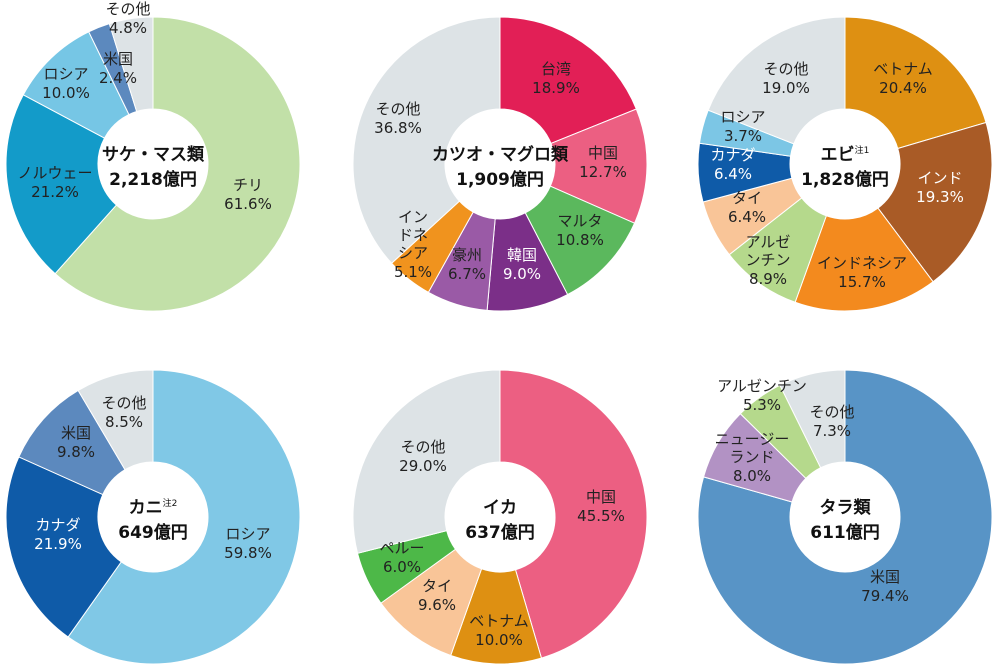 The height and width of the screenshot is (671, 1000). I want to click on slice-label-5-2: ベトナム 10.0%, so click(499, 630).